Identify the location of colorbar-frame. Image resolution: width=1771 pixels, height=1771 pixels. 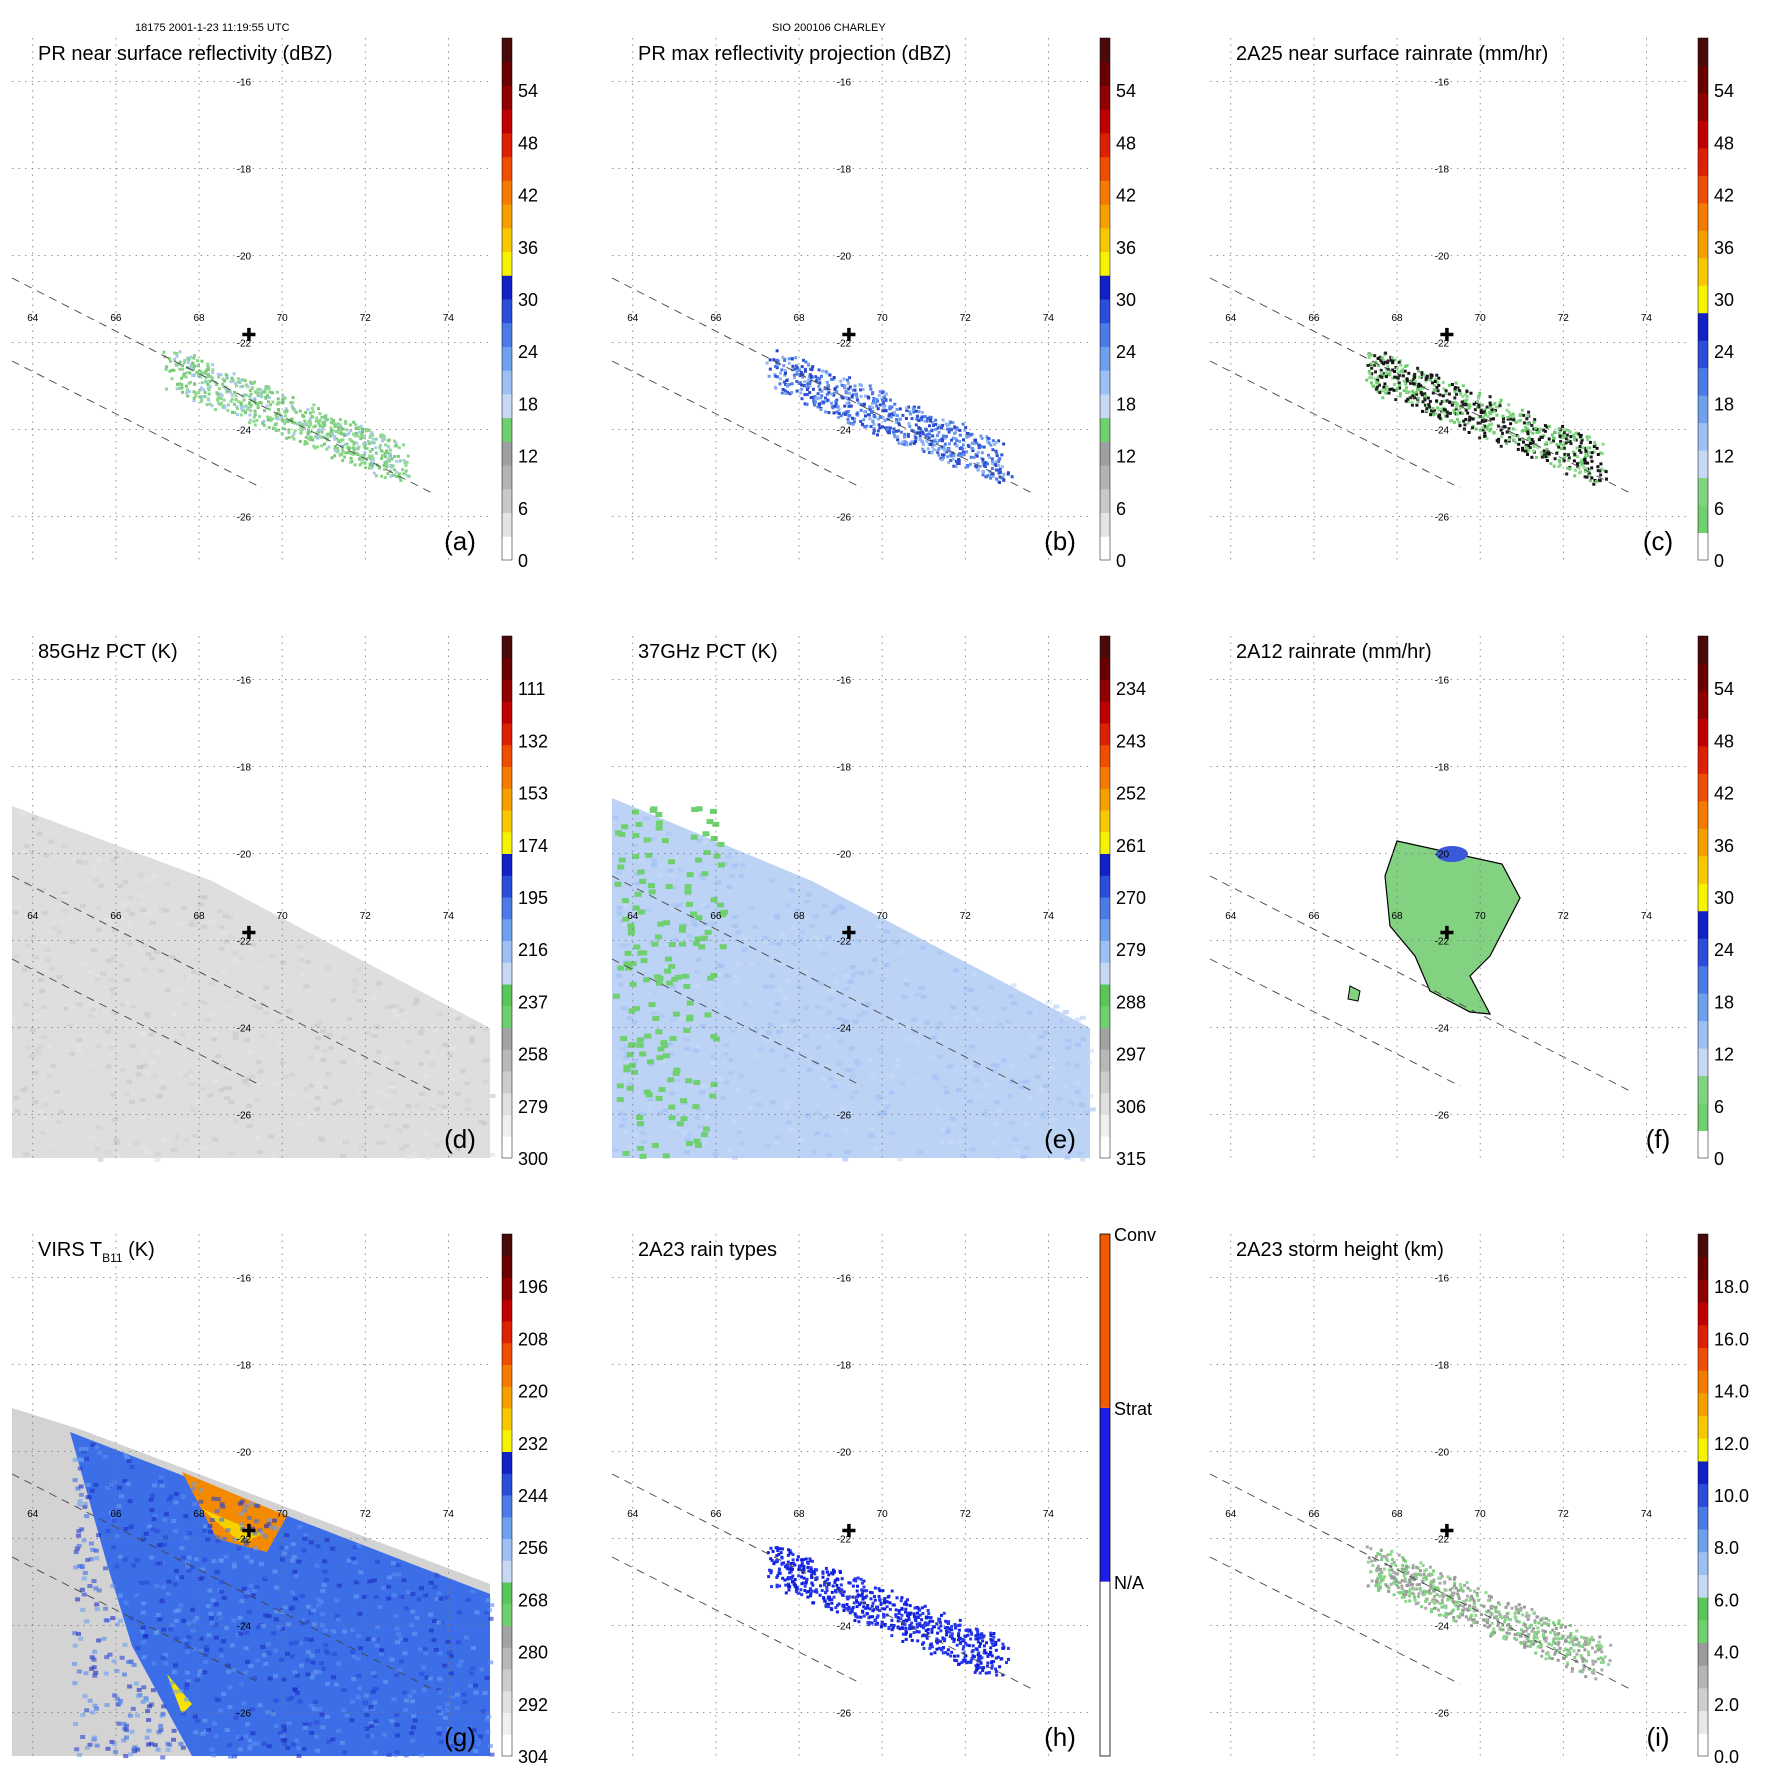
(1703, 299).